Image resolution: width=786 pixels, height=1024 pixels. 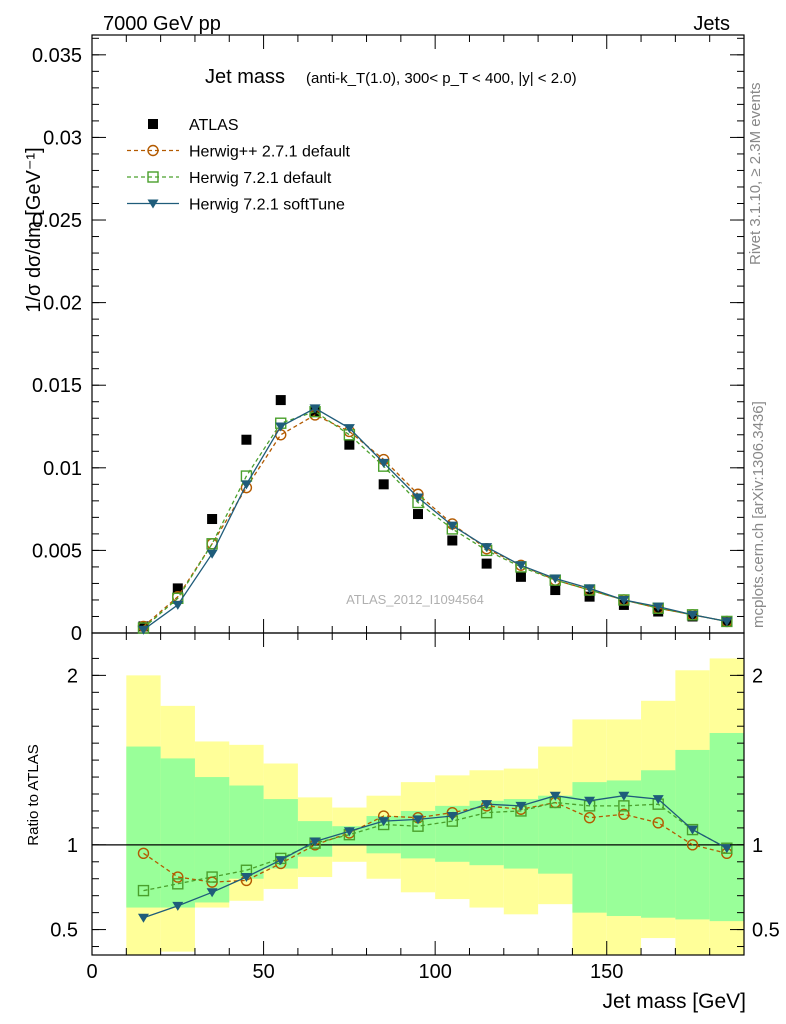 What do you see at coordinates (76, 634) in the screenshot?
I see `main-y-tick-label: 0` at bounding box center [76, 634].